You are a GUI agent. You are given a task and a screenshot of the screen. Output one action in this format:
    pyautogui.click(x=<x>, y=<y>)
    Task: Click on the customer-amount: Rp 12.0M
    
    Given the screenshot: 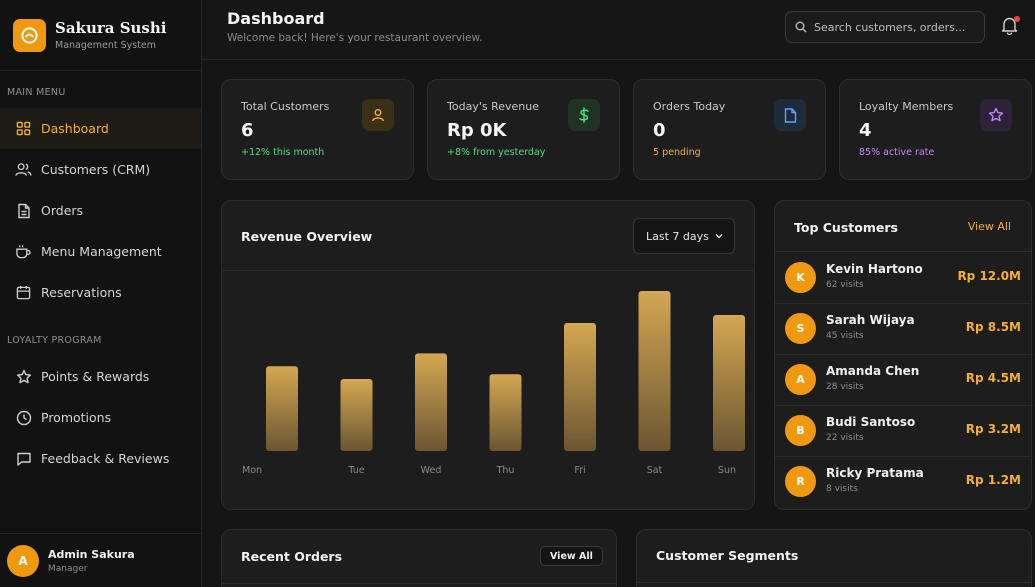 What is the action you would take?
    pyautogui.click(x=989, y=276)
    